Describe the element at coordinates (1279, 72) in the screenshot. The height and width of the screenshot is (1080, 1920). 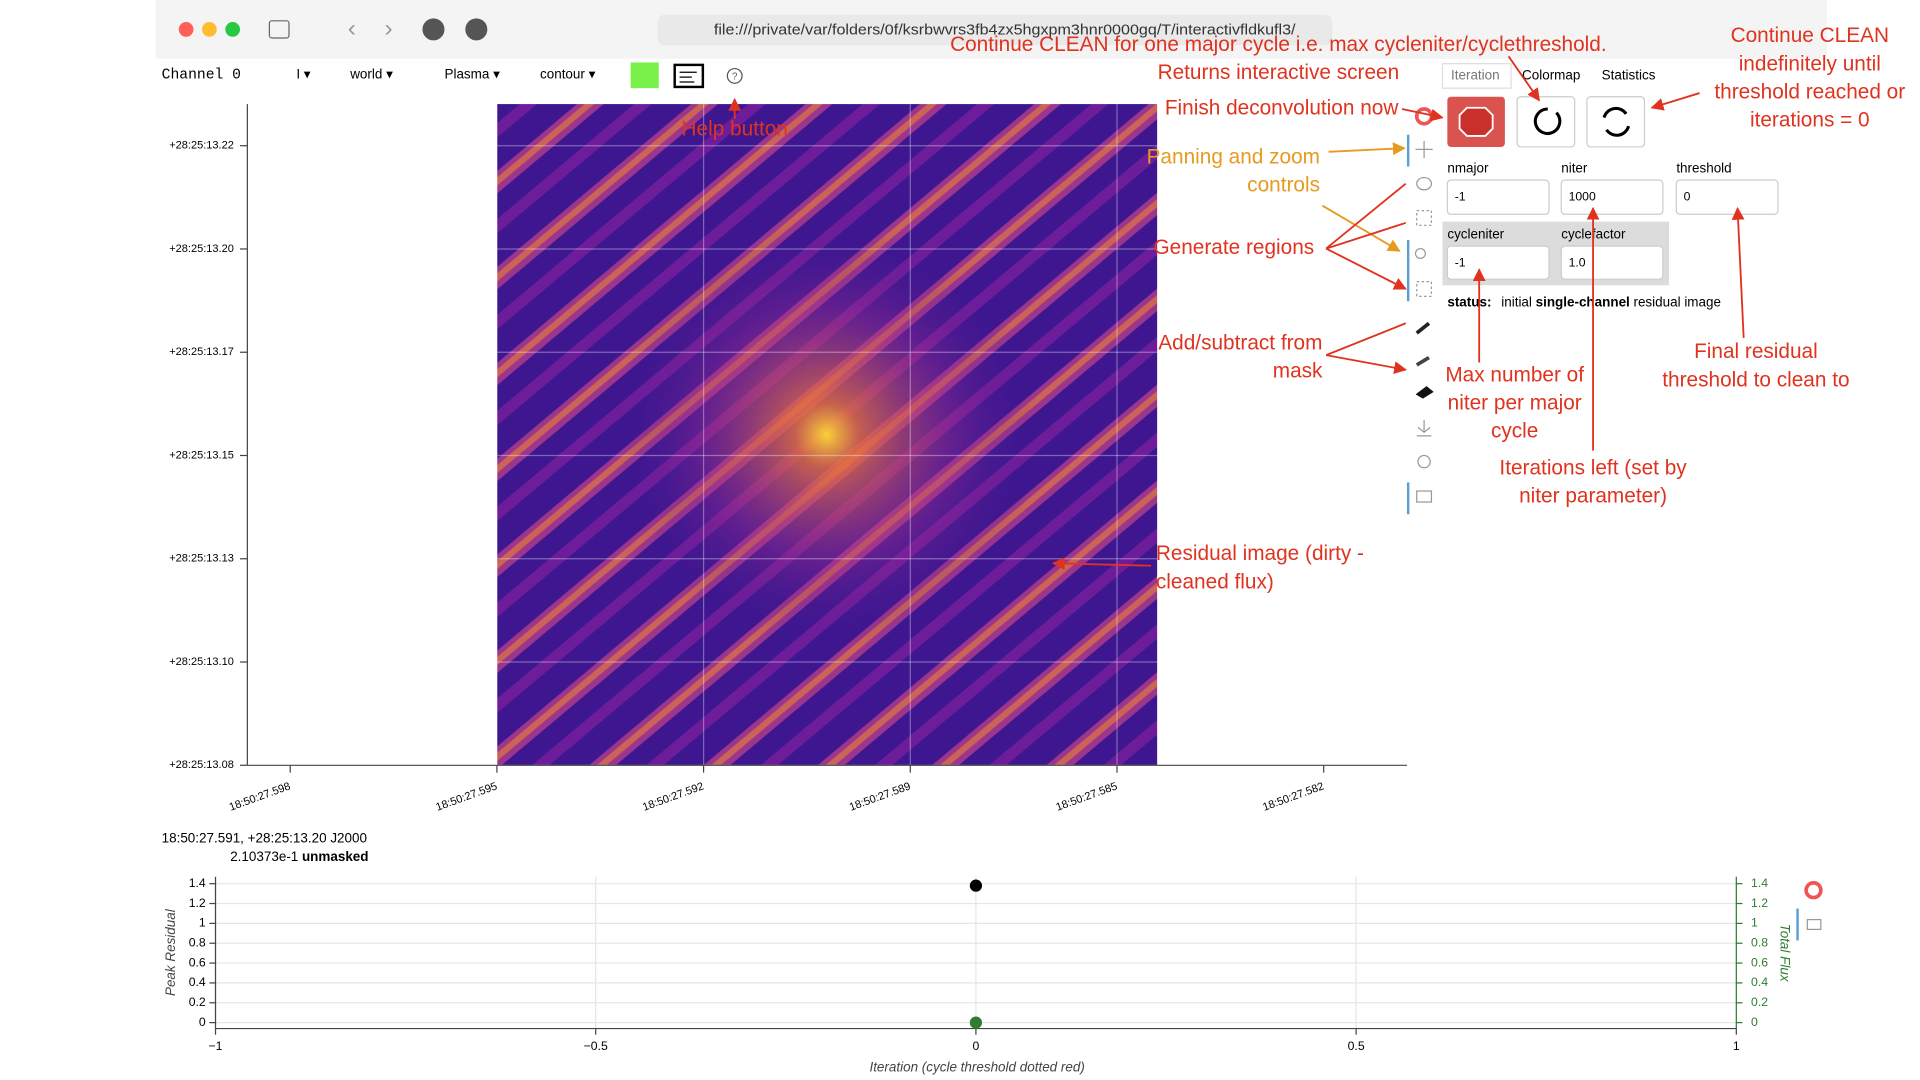
I see `annotation: Returns interactive screen` at that location.